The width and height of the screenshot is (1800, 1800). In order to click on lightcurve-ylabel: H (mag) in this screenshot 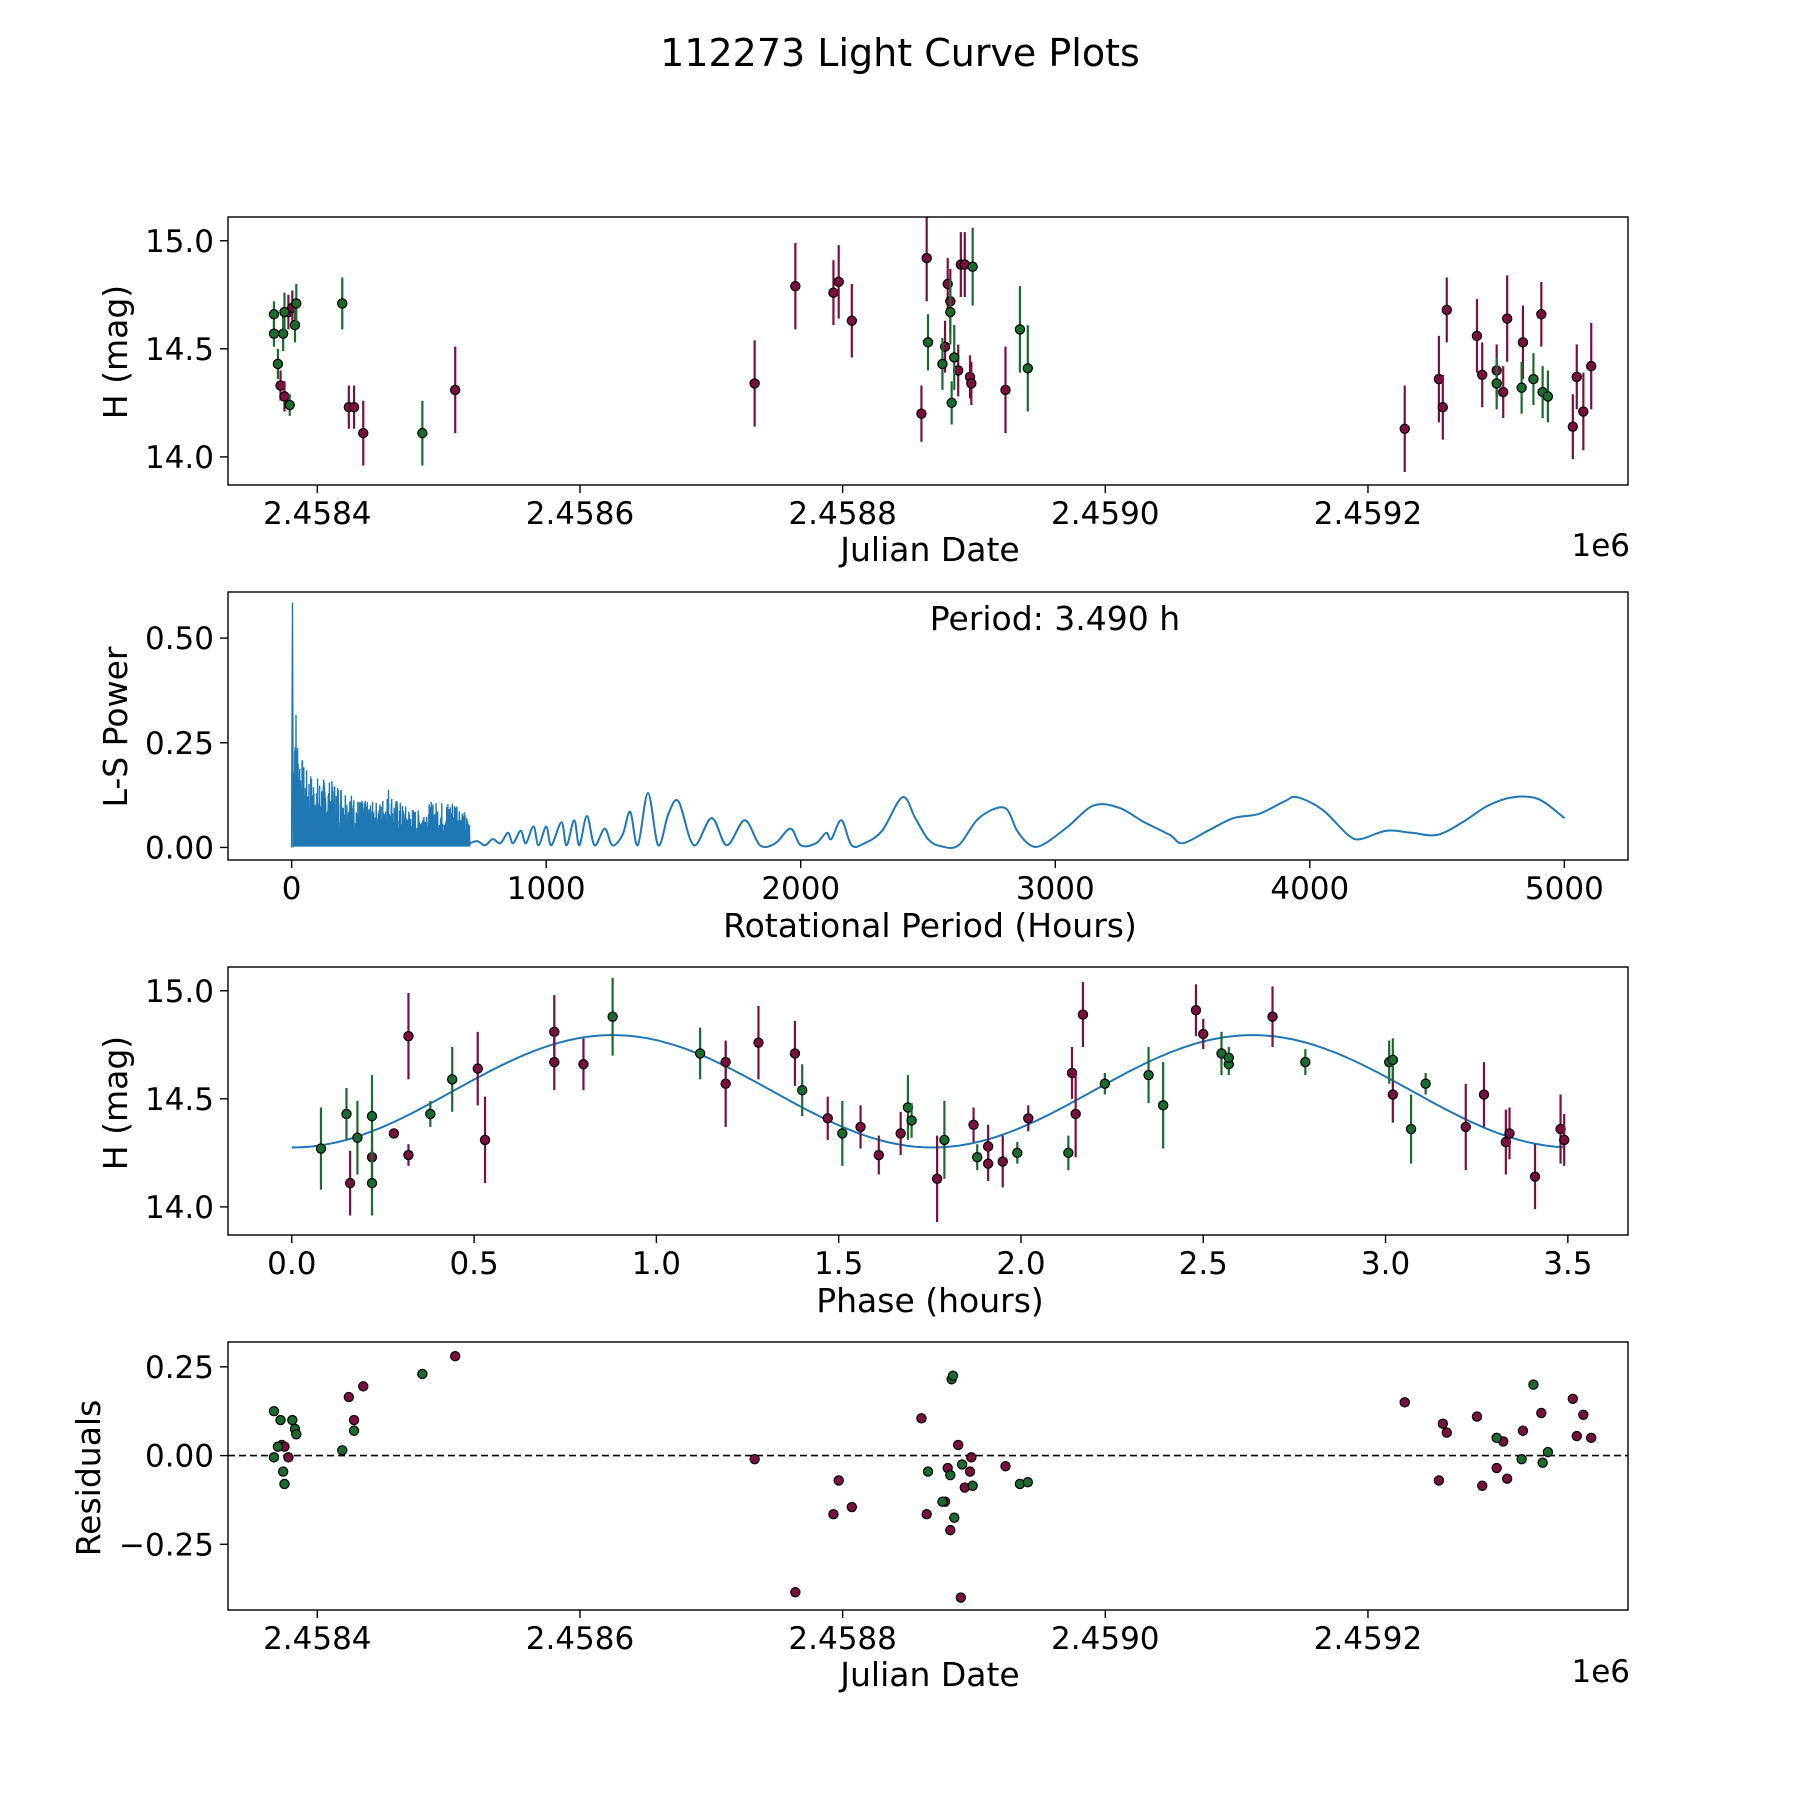, I will do `click(115, 352)`.